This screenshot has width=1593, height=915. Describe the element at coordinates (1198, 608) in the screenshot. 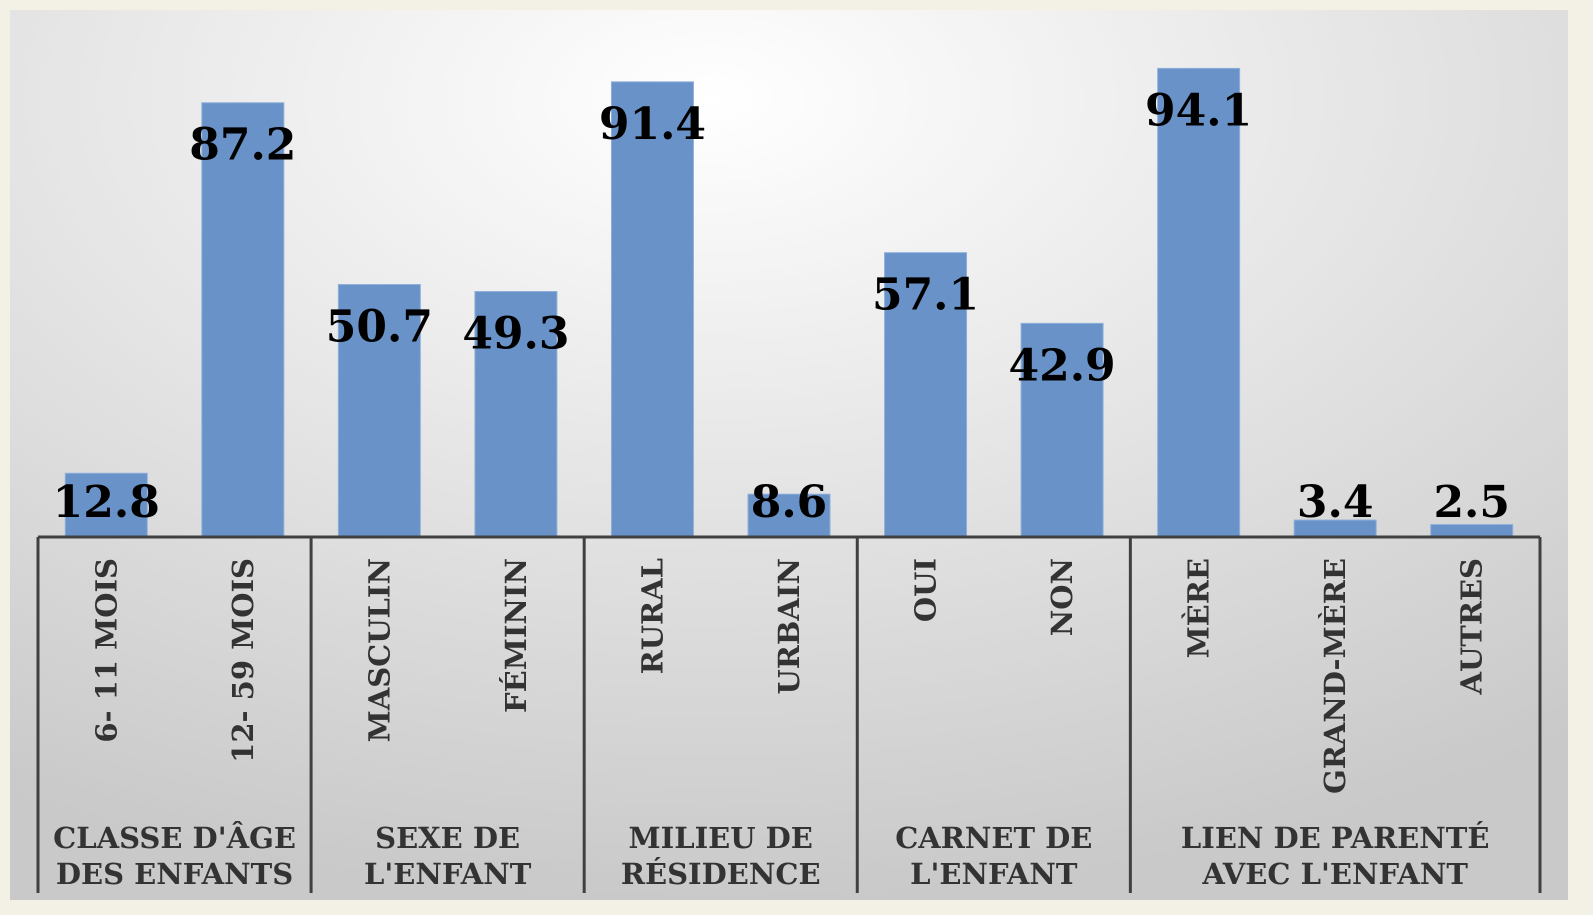

I see `x-tick-label: MÈRE` at that location.